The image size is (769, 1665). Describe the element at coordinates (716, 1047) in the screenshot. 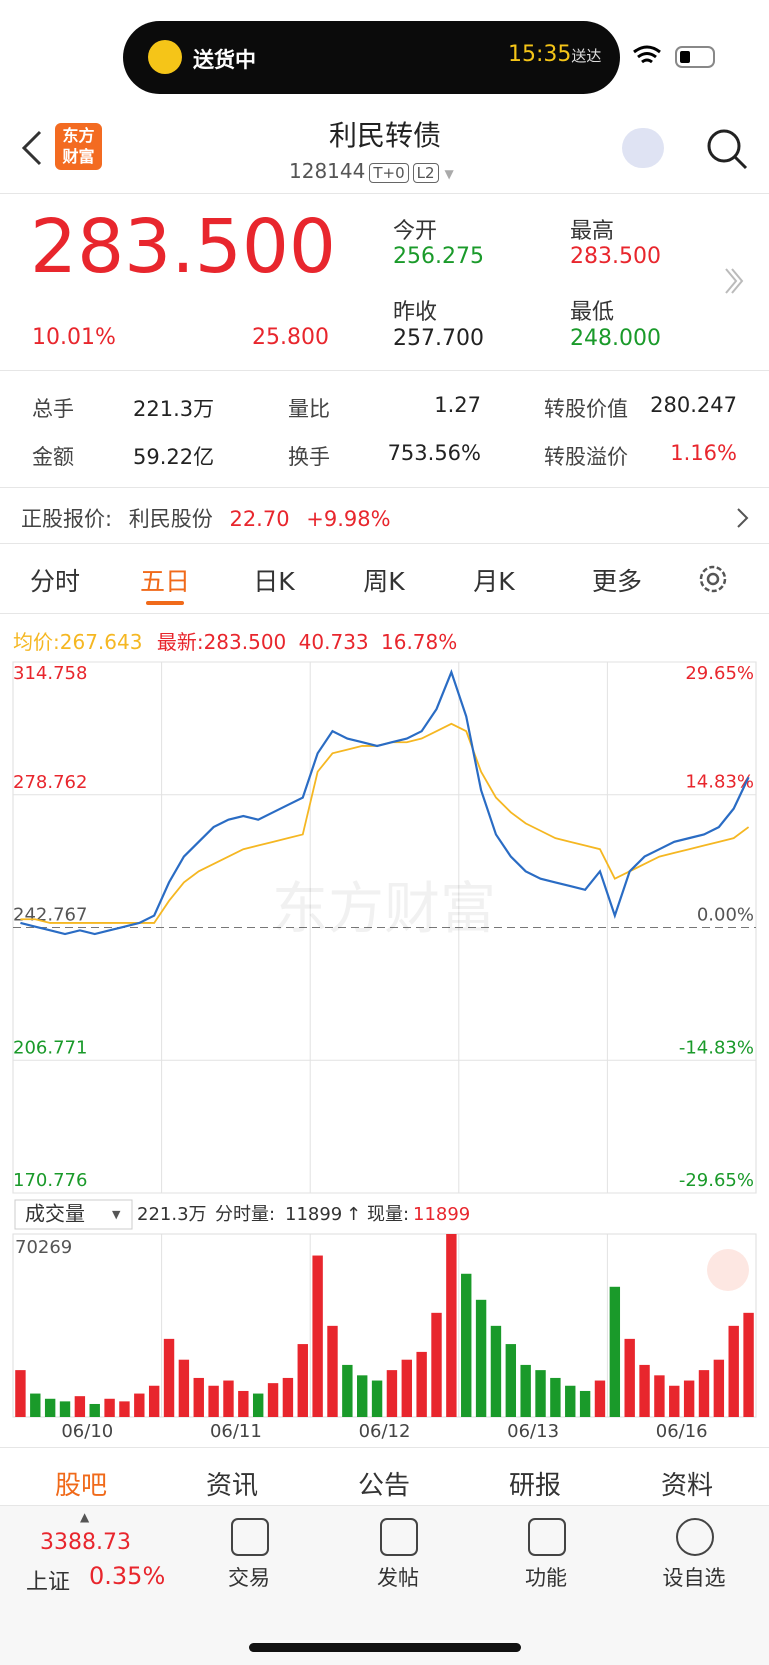

I see `y2-tick-label: -14.83%` at that location.